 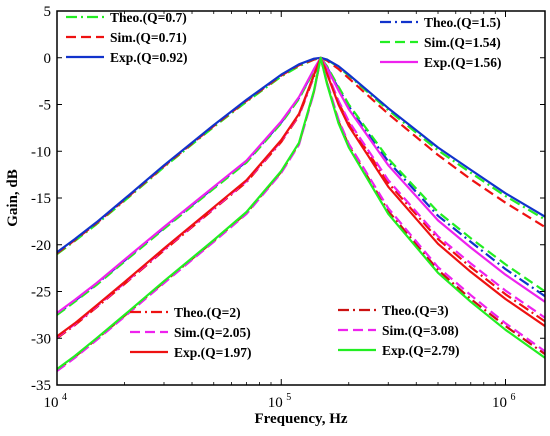 What do you see at coordinates (212, 332) in the screenshot?
I see `legend-label: Sim.(Q=2.05)` at bounding box center [212, 332].